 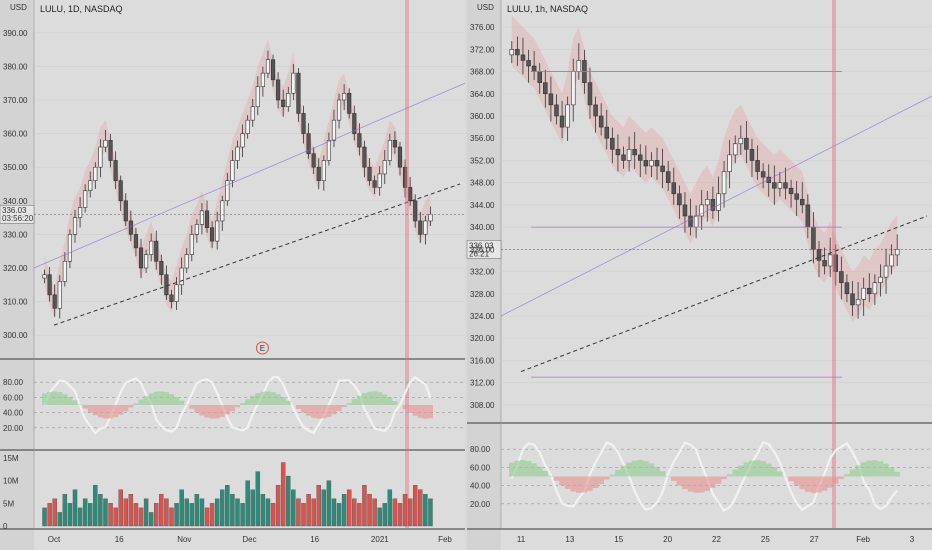 What do you see at coordinates (262, 348) in the screenshot?
I see `earnings-event-icon` at bounding box center [262, 348].